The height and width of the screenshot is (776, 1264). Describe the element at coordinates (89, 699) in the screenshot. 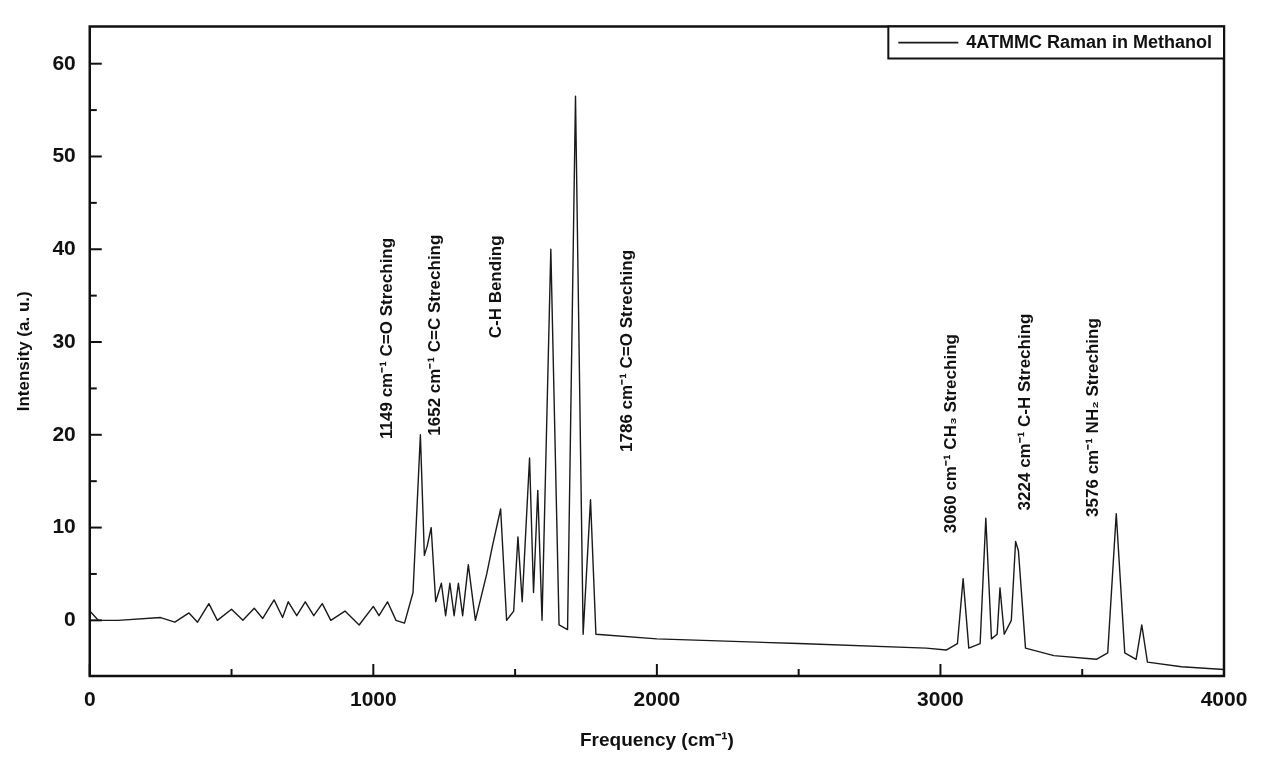

I see `x-tick-label: 0` at that location.